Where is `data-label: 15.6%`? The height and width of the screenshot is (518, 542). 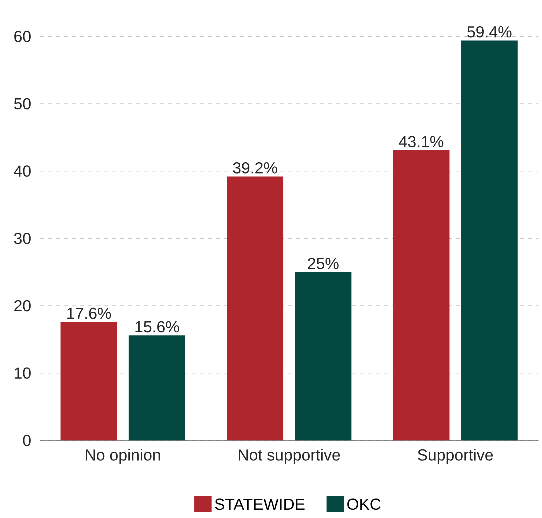 data-label: 15.6% is located at coordinates (158, 327).